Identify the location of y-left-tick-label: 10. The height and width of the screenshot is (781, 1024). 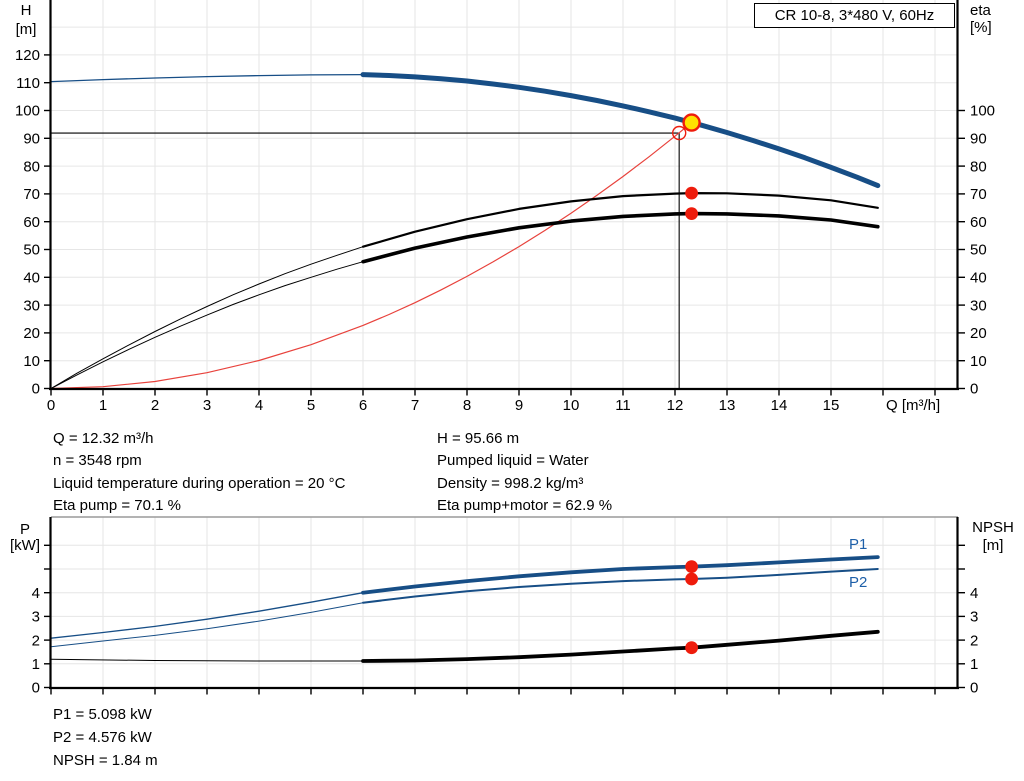
(31, 361).